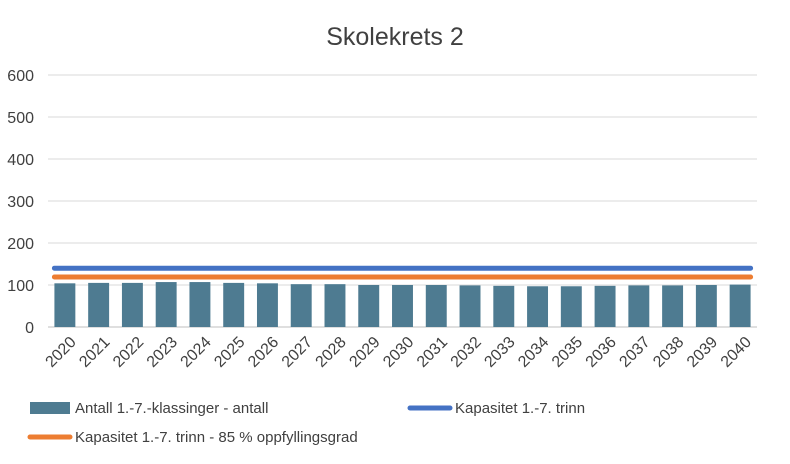 The width and height of the screenshot is (790, 464). Describe the element at coordinates (736, 352) in the screenshot. I see `x-tick-label: 2040` at that location.